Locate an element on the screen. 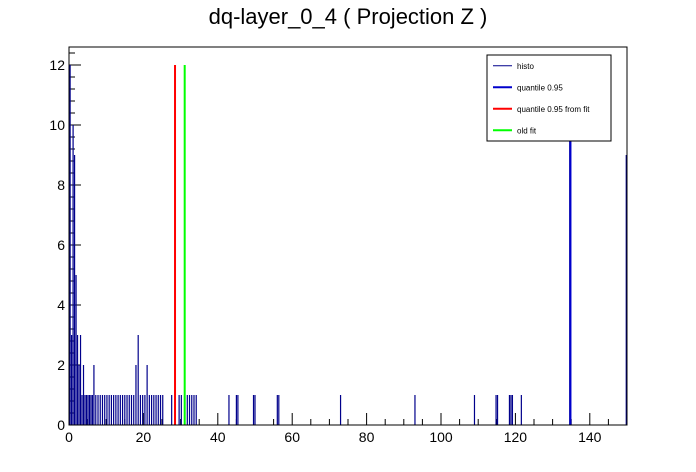 This screenshot has height=472, width=696. legend-label: histo is located at coordinates (525, 66).